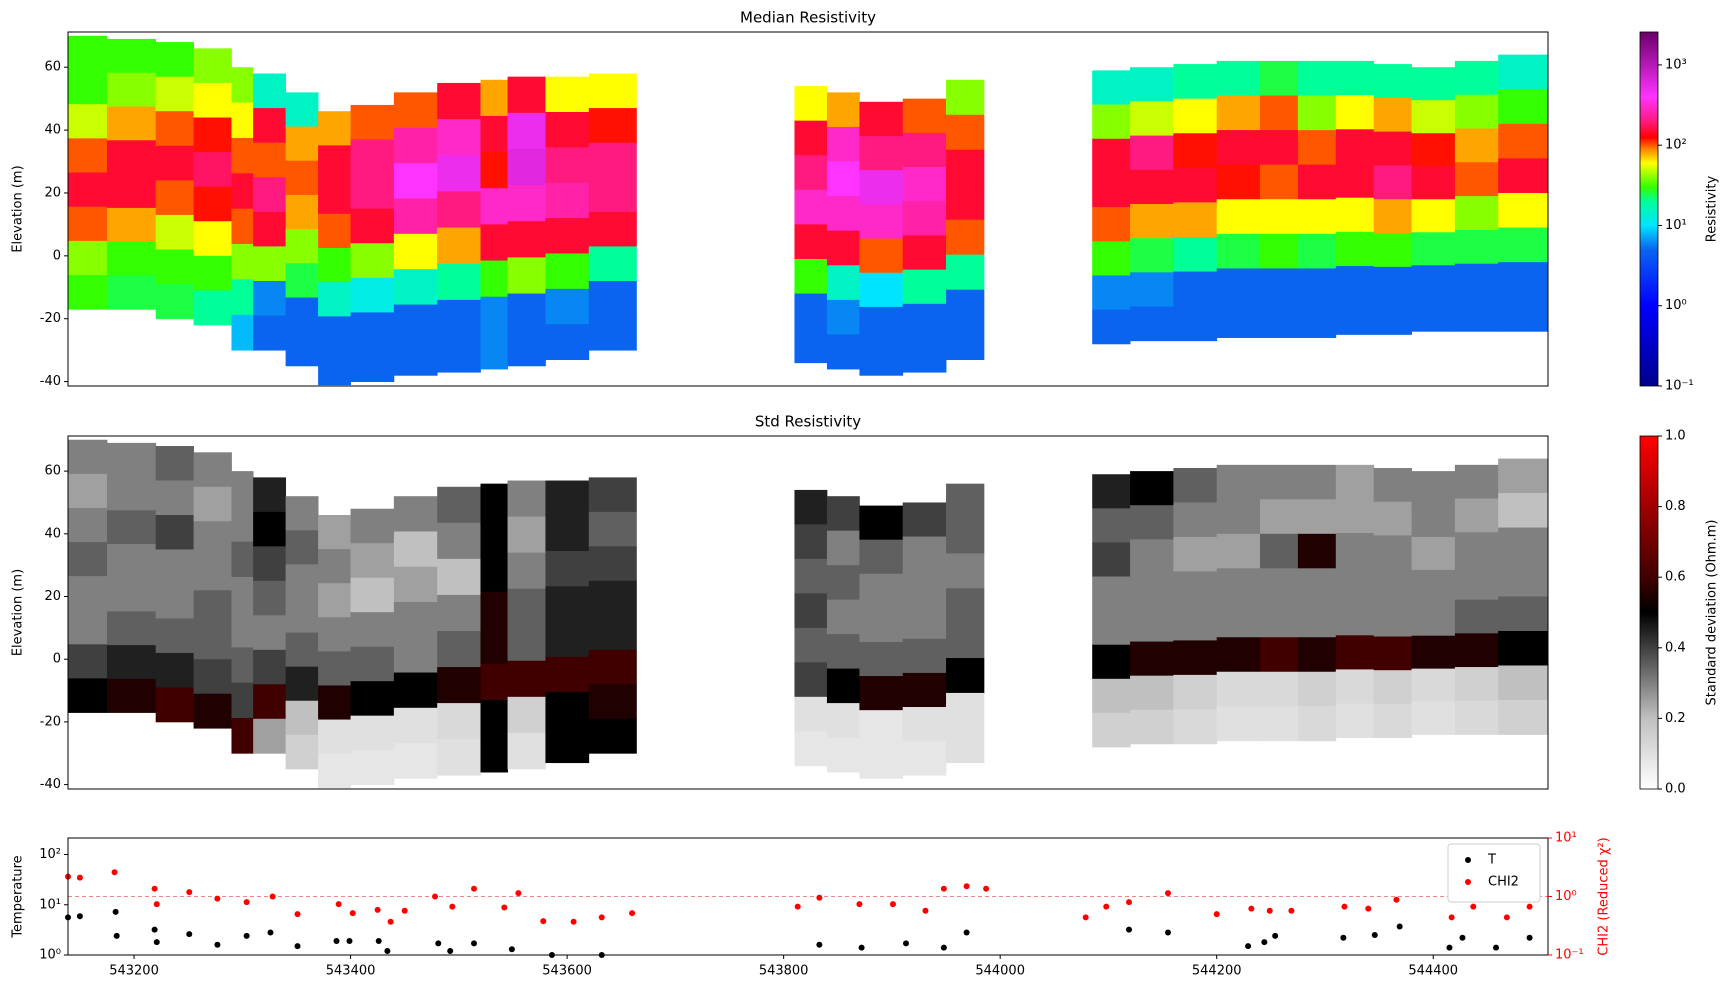 This screenshot has width=1730, height=990. I want to click on y-tick-label: 0, so click(57, 659).